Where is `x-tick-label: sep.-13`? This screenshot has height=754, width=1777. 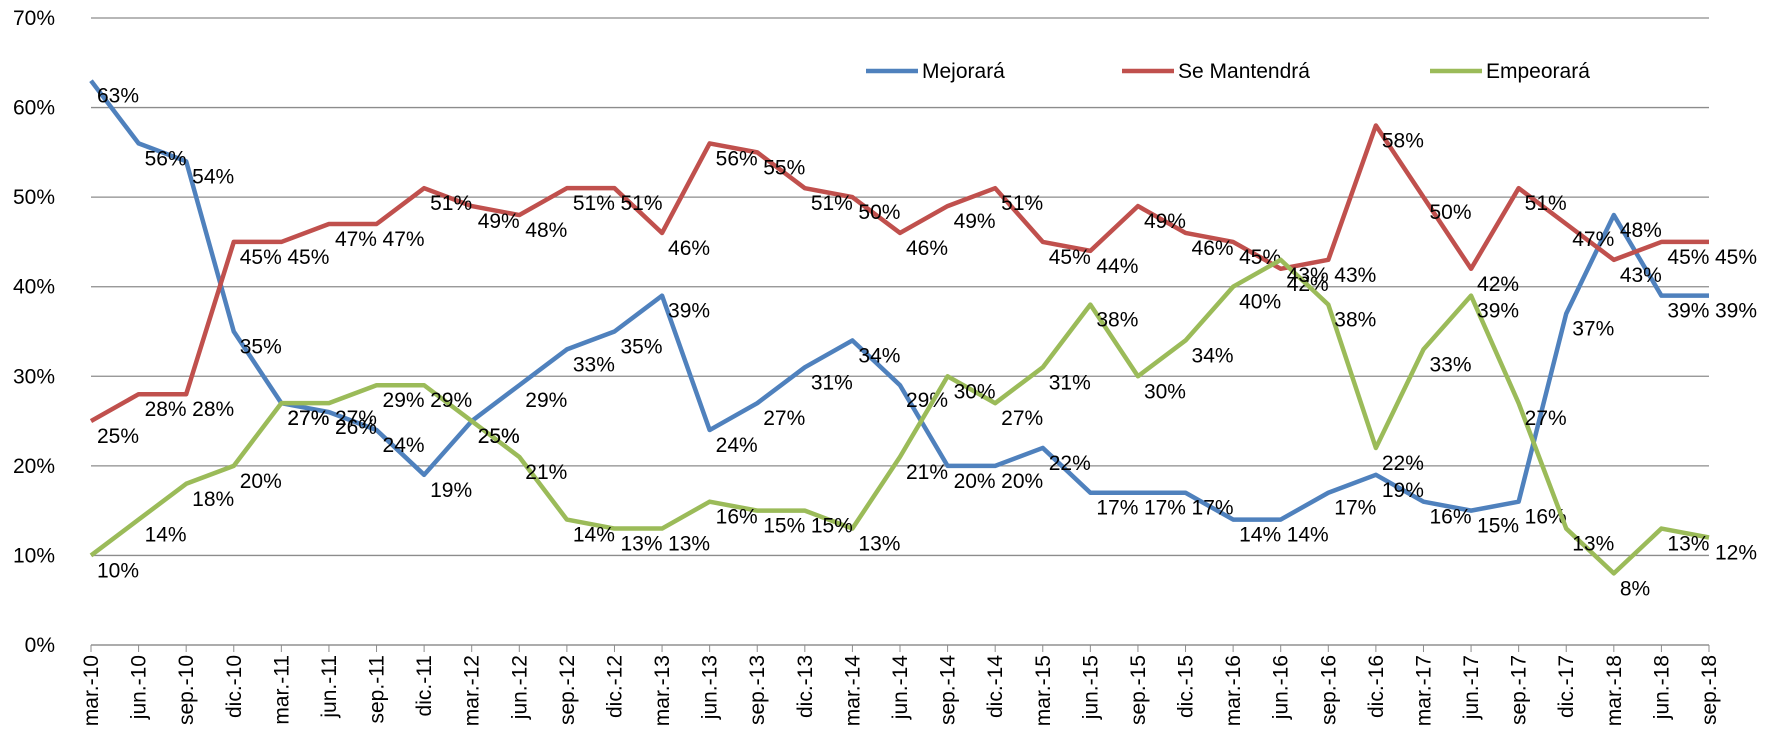 x-tick-label: sep.-13 is located at coordinates (757, 690).